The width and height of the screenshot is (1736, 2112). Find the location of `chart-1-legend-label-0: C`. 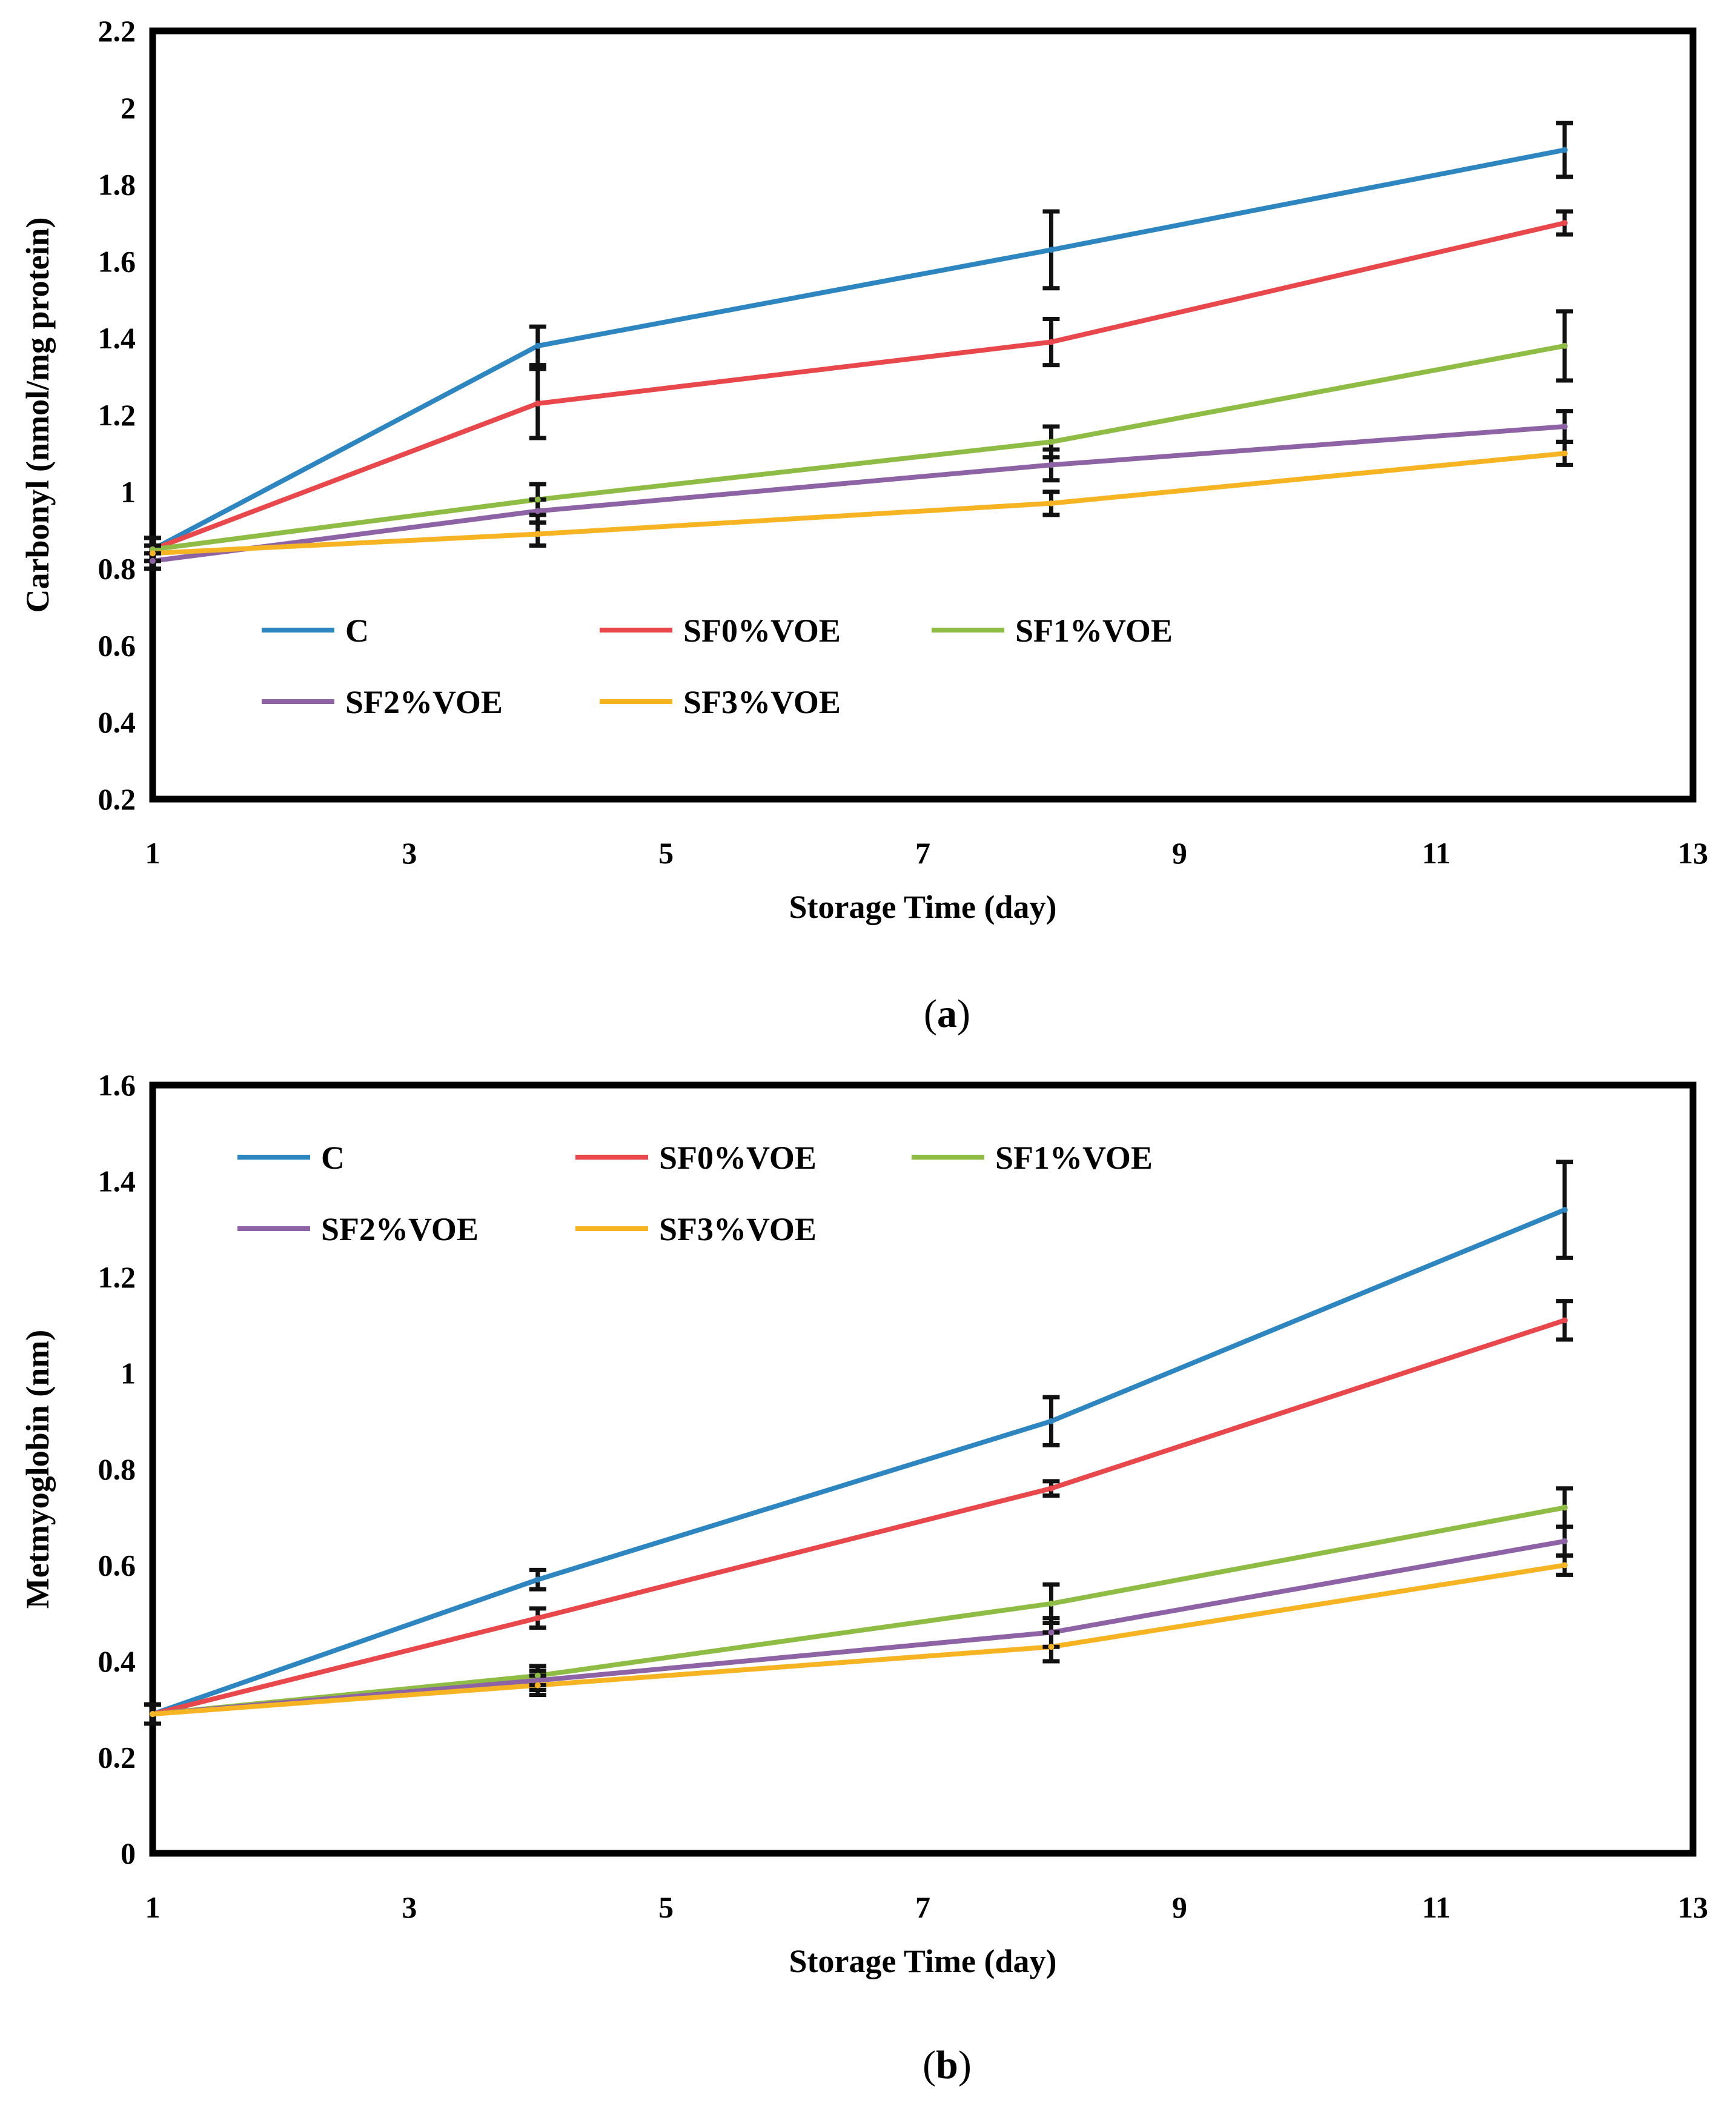

chart-1-legend-label-0: C is located at coordinates (333, 1158).